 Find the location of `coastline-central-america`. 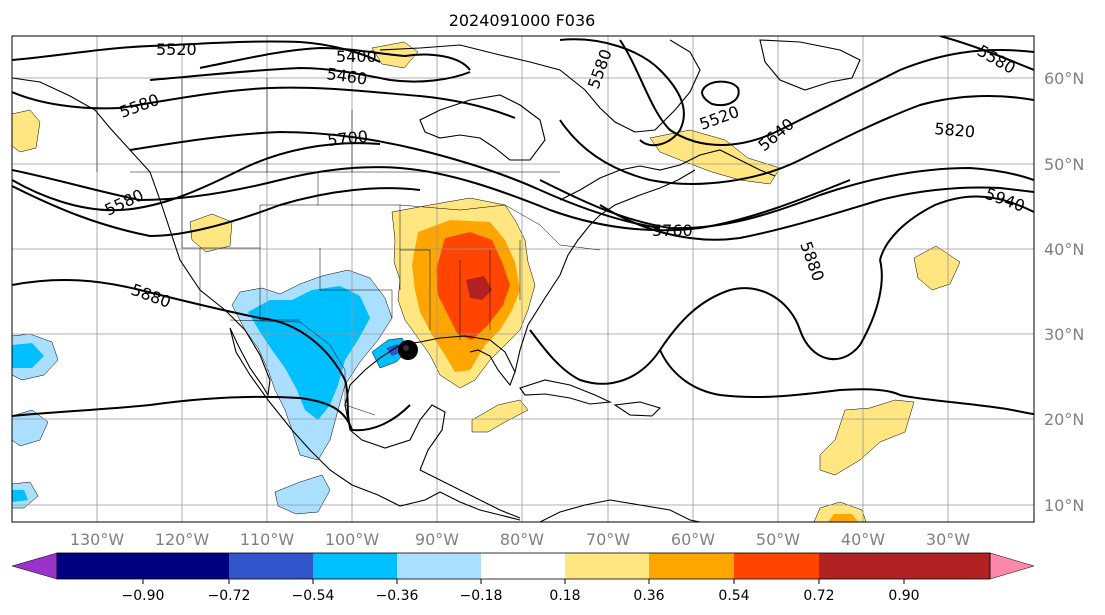

coastline-central-america is located at coordinates (470, 494).